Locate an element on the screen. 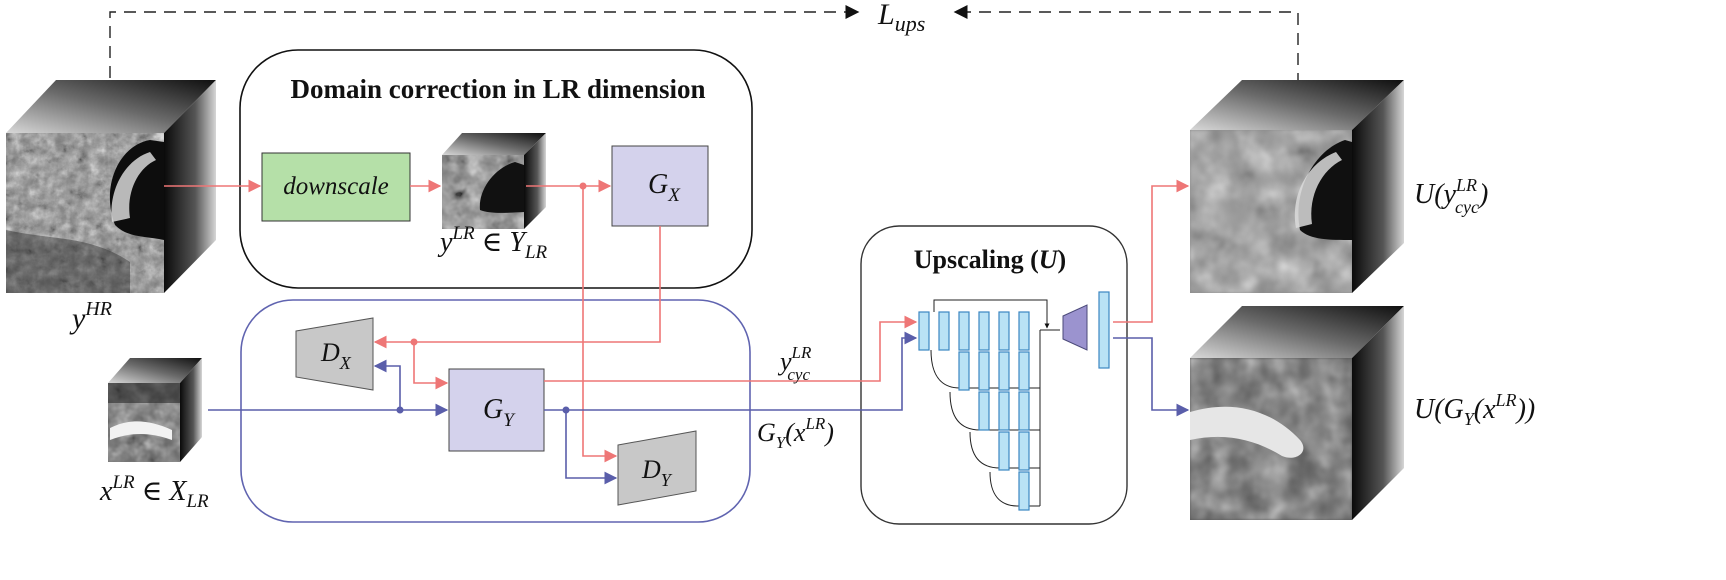  generator-gy-label: GY is located at coordinates (499, 412).